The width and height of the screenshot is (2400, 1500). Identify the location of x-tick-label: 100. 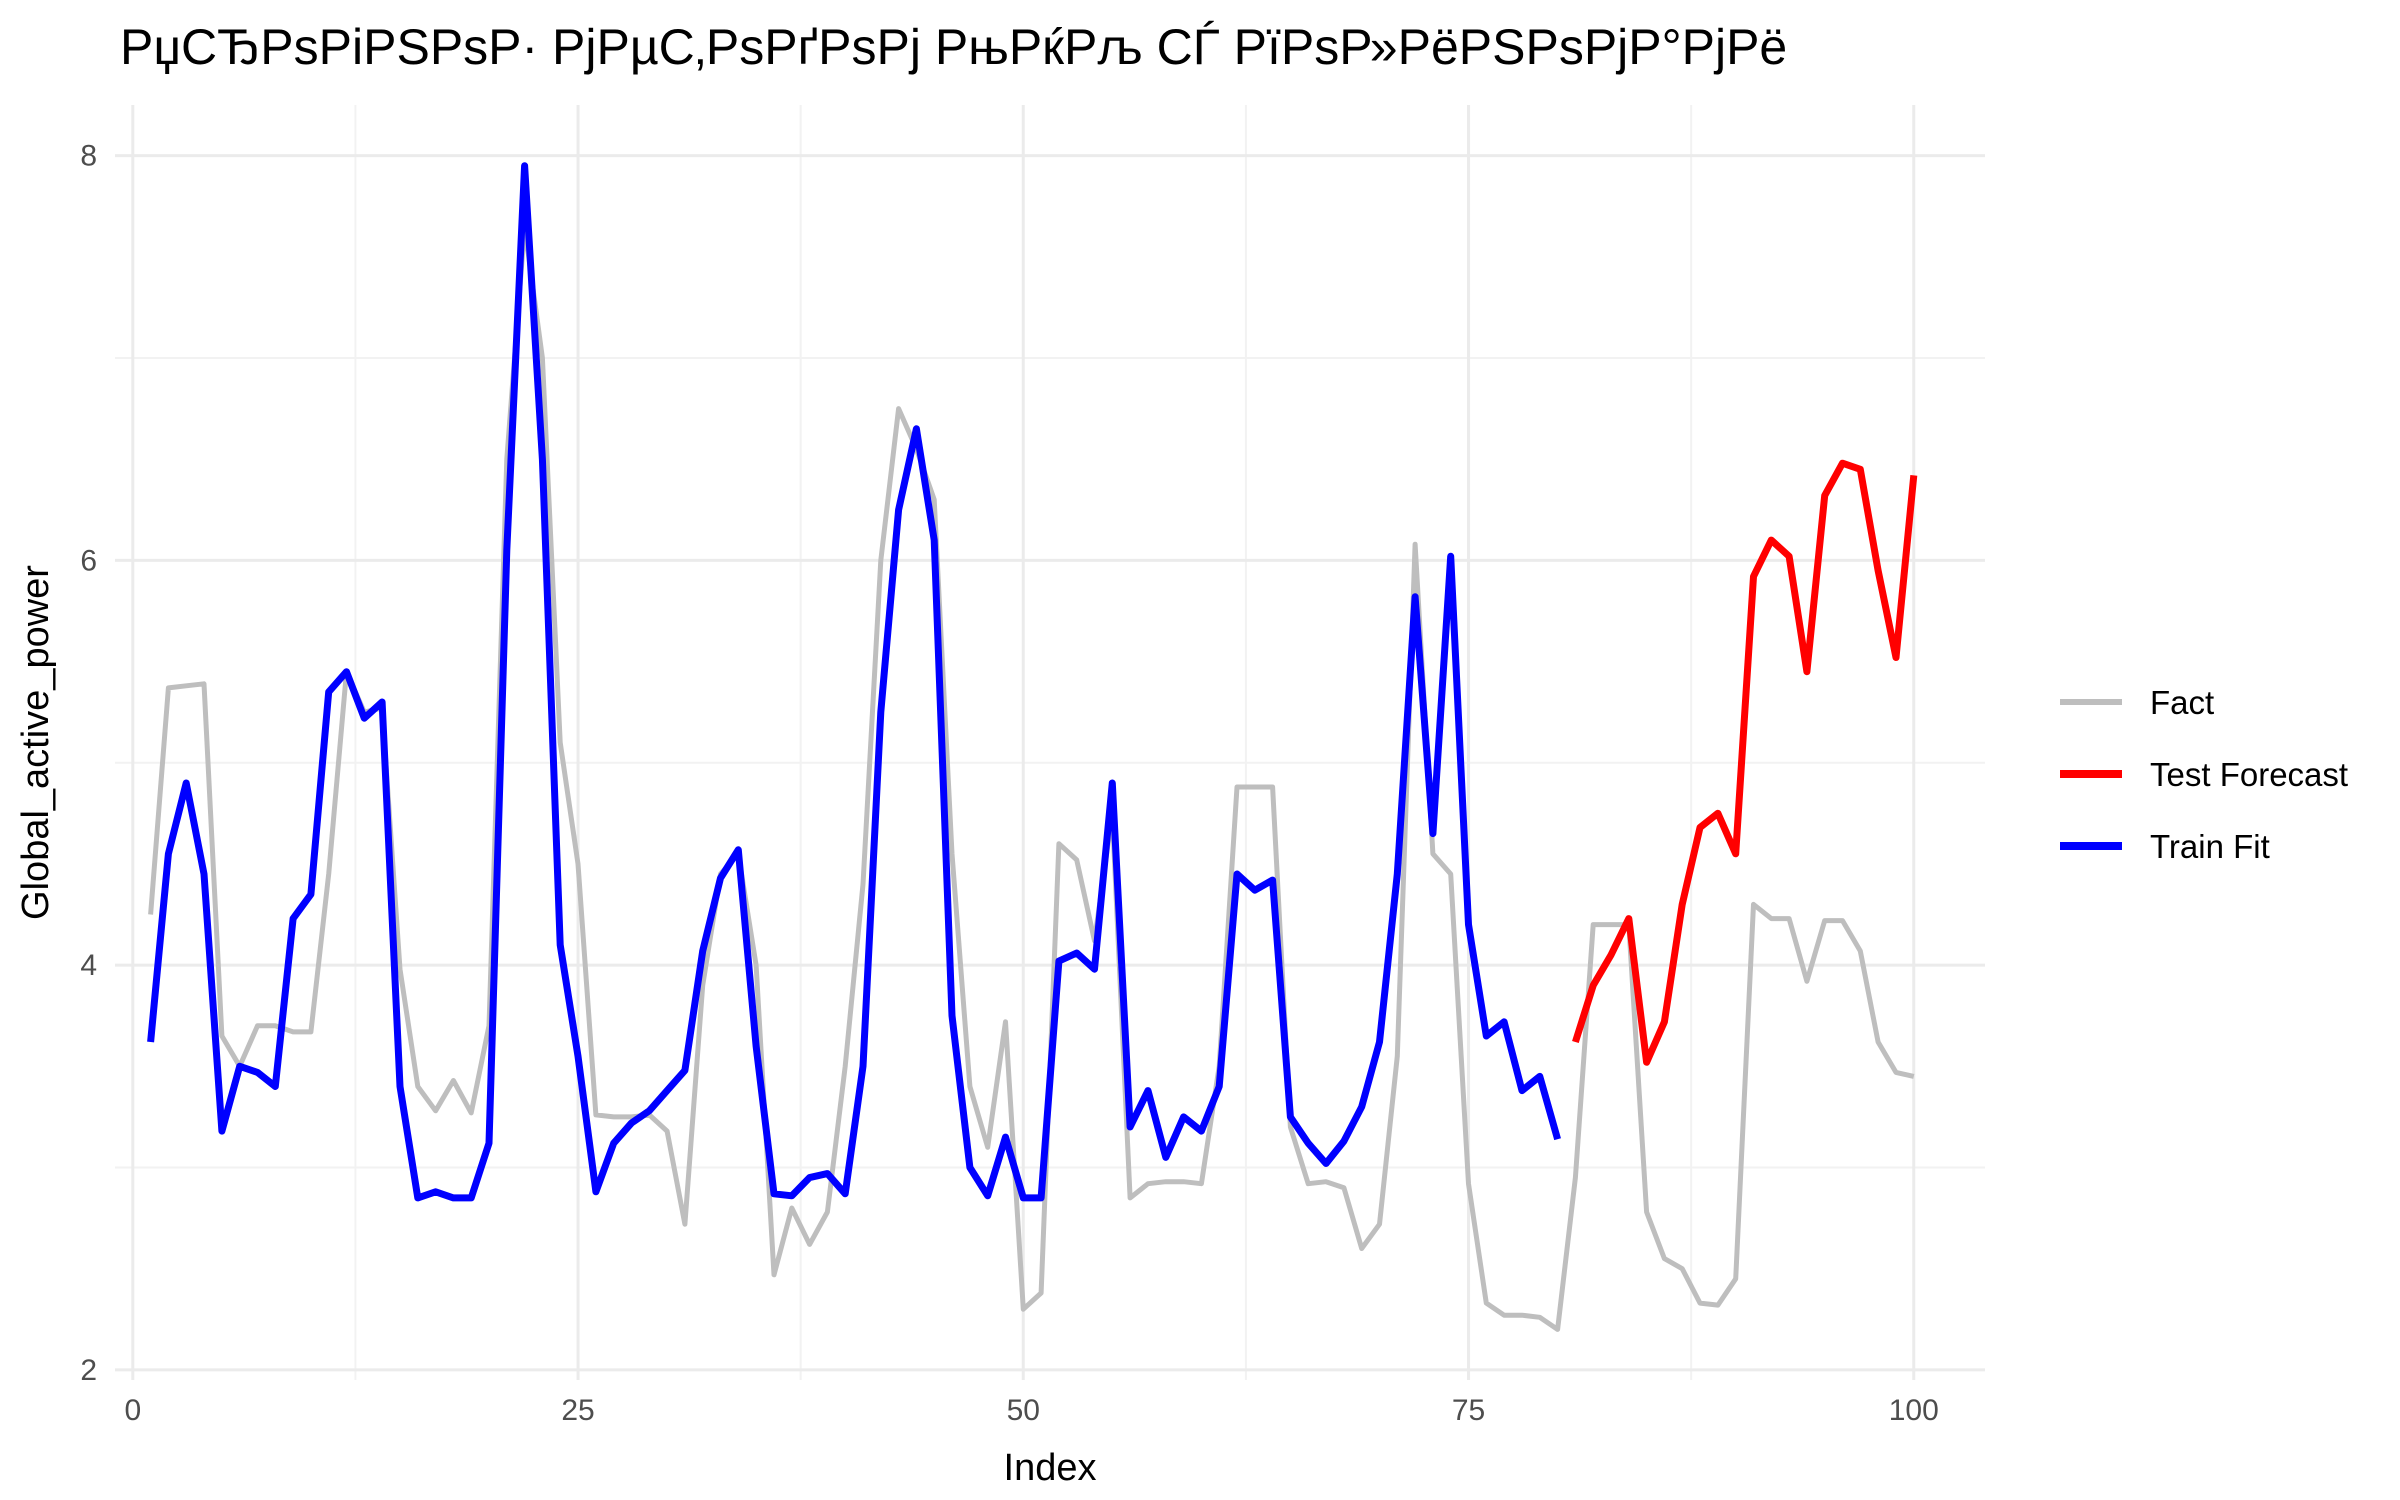
(1914, 1410).